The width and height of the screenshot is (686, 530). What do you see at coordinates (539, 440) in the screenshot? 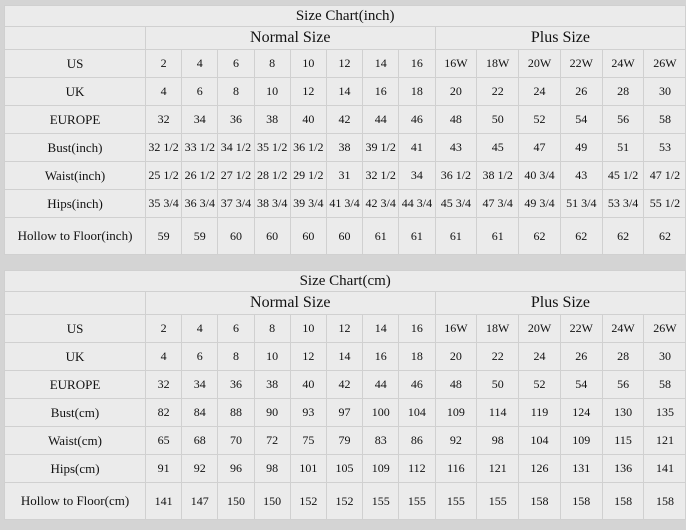
I see `size-cell: 104` at bounding box center [539, 440].